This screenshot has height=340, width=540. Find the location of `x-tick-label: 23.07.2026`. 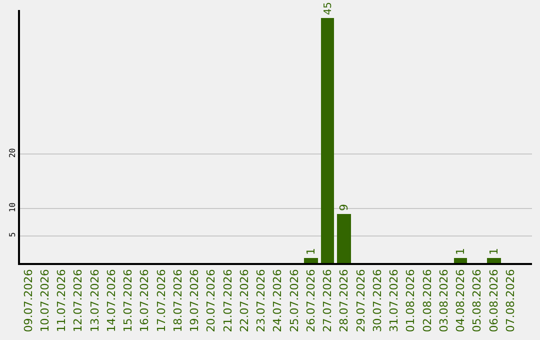

x-tick-label: 23.07.2026 is located at coordinates (261, 300).